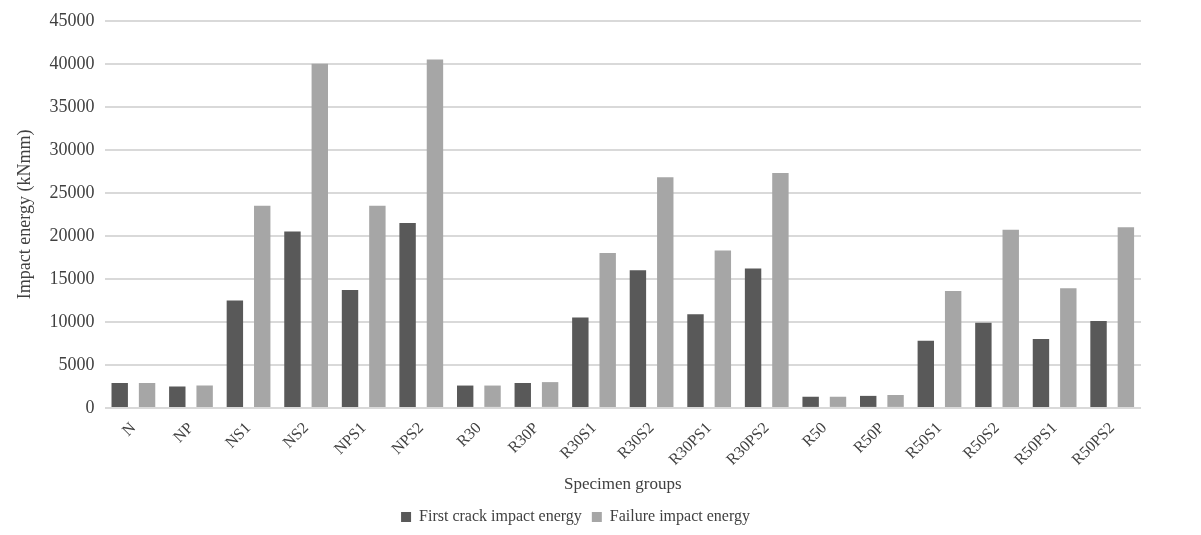 This screenshot has height=535, width=1201. Describe the element at coordinates (237, 434) in the screenshot. I see `x-tick-label: NS1` at that location.